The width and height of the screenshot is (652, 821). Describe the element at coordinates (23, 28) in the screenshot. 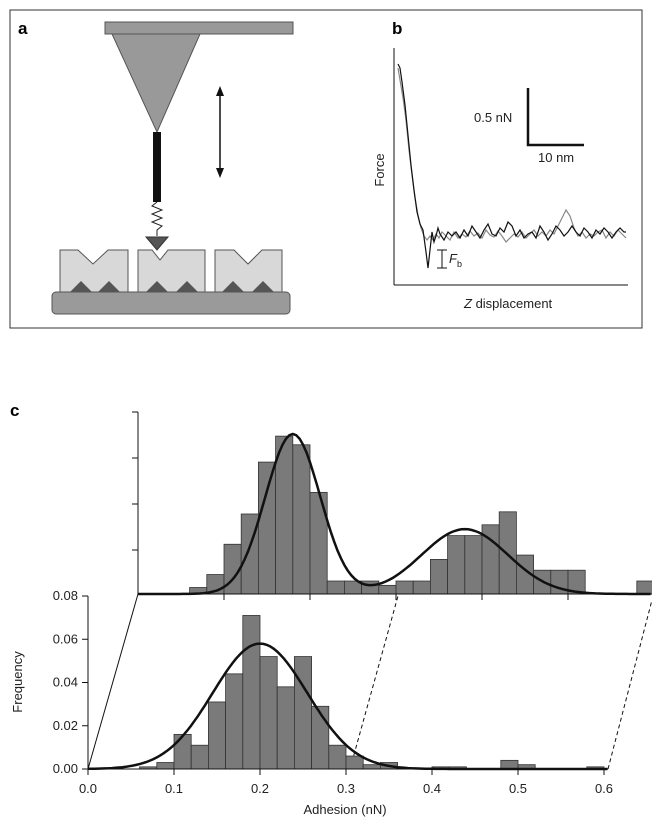

I see `panel-a-label: a` at that location.